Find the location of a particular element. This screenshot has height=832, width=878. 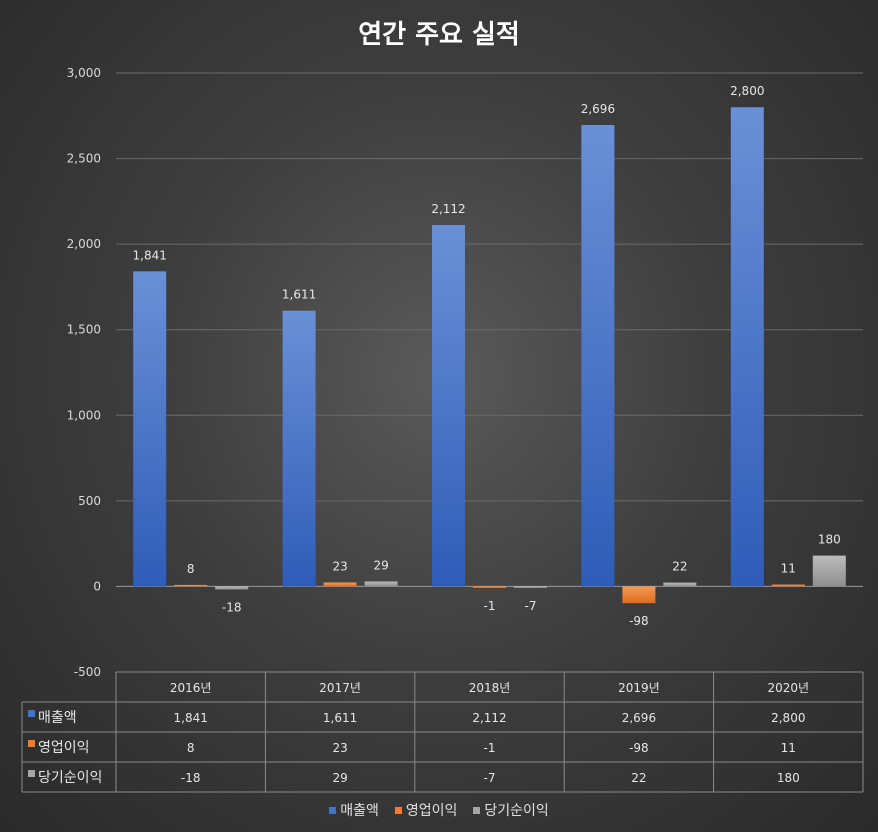

y-tick-label: 2,000 is located at coordinates (84, 244).